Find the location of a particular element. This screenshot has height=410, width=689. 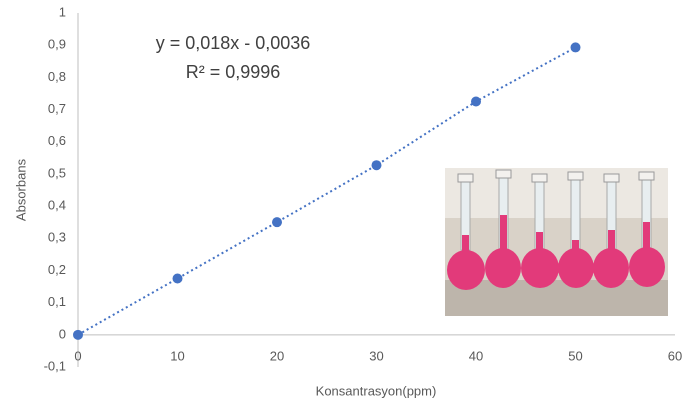

y-tick-label: 0,6 is located at coordinates (57, 140).